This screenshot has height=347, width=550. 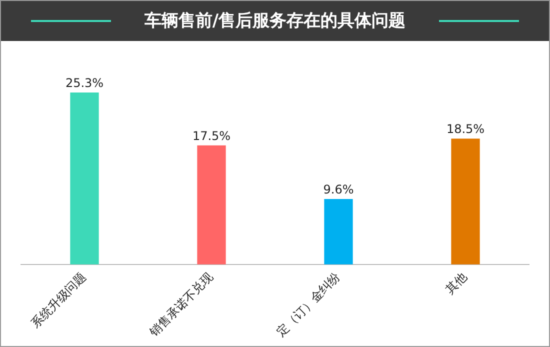 I want to click on data-label: 9.6%, so click(x=338, y=189).